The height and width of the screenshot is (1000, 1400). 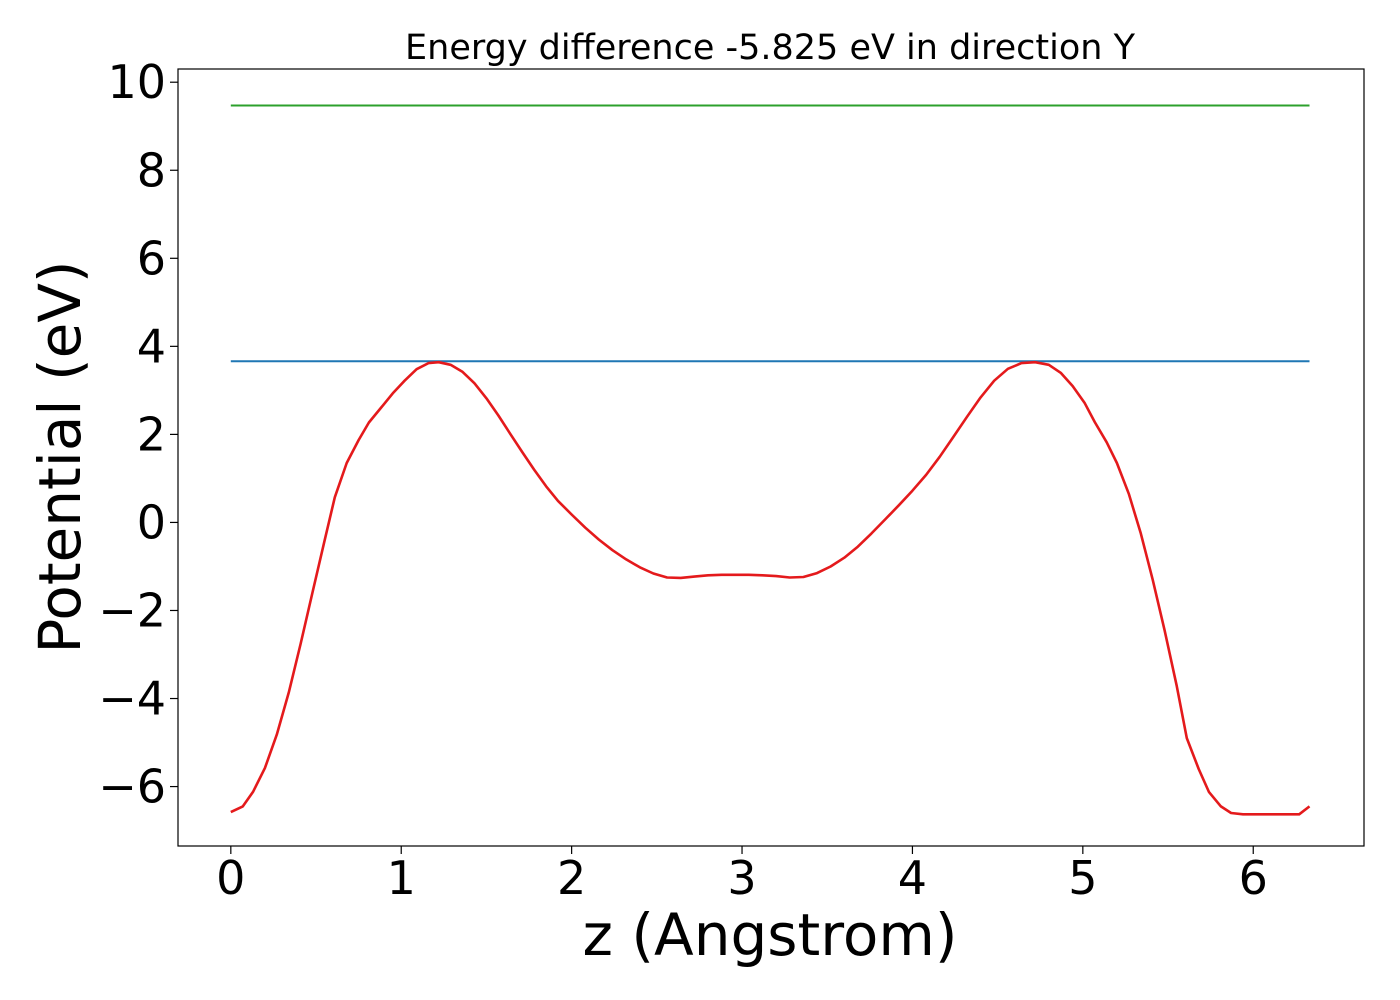 I want to click on x-tick-label: 4, so click(x=912, y=878).